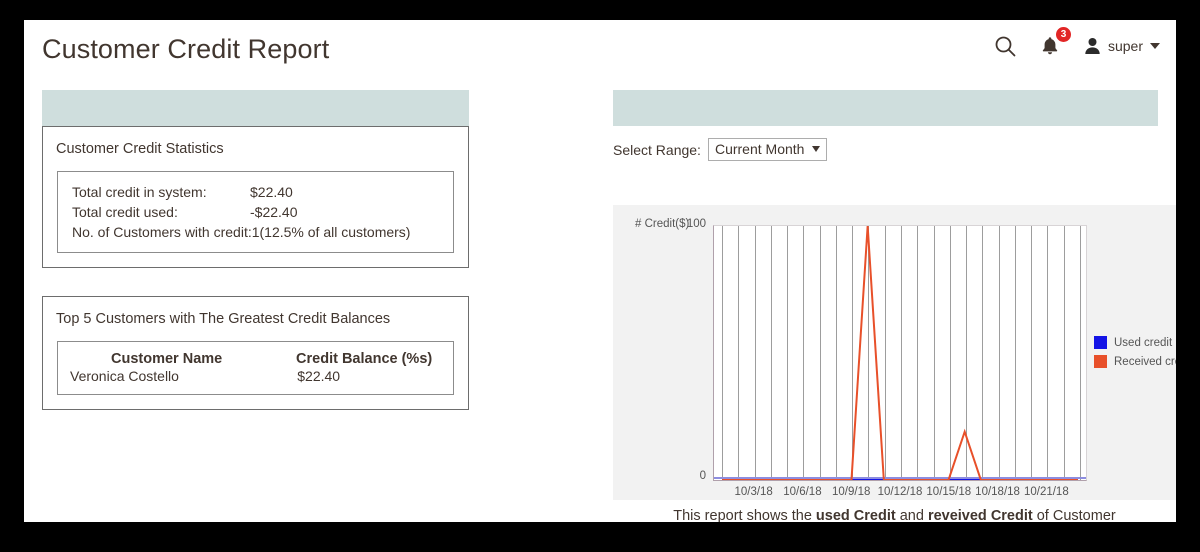 The height and width of the screenshot is (552, 1200). I want to click on user-menu: super, so click(1122, 46).